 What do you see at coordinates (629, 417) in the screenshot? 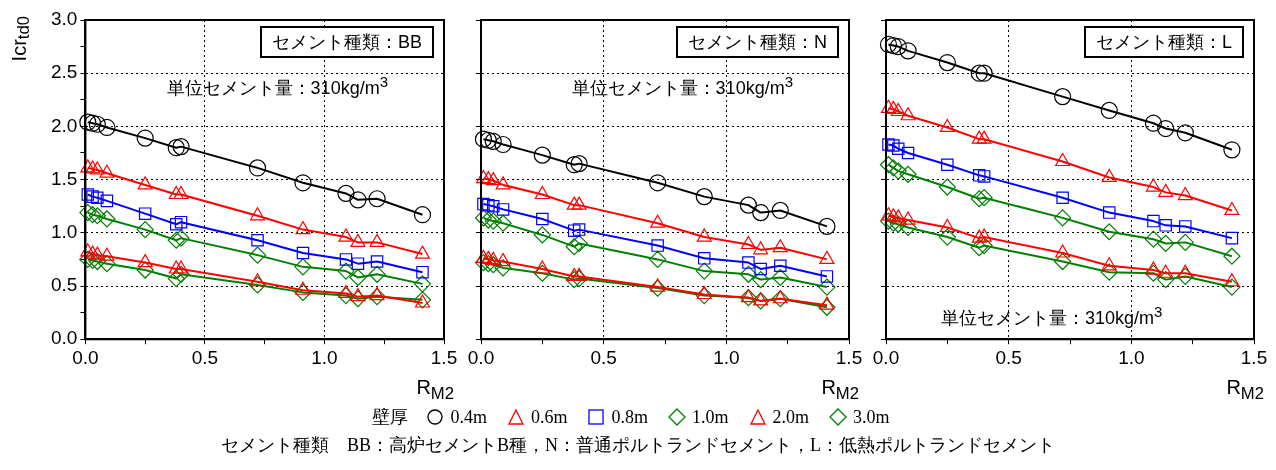
I see `legend-label: 0.8m` at bounding box center [629, 417].